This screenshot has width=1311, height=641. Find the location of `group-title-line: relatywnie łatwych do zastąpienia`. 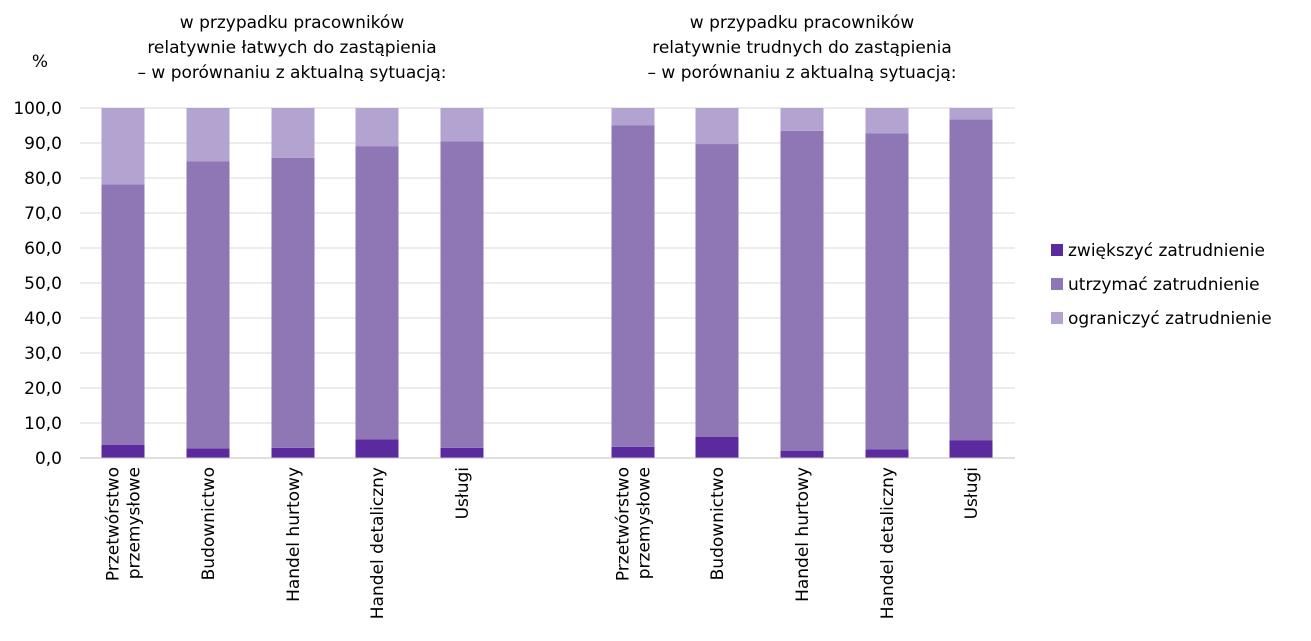

group-title-line: relatywnie łatwych do zastąpienia is located at coordinates (291, 48).